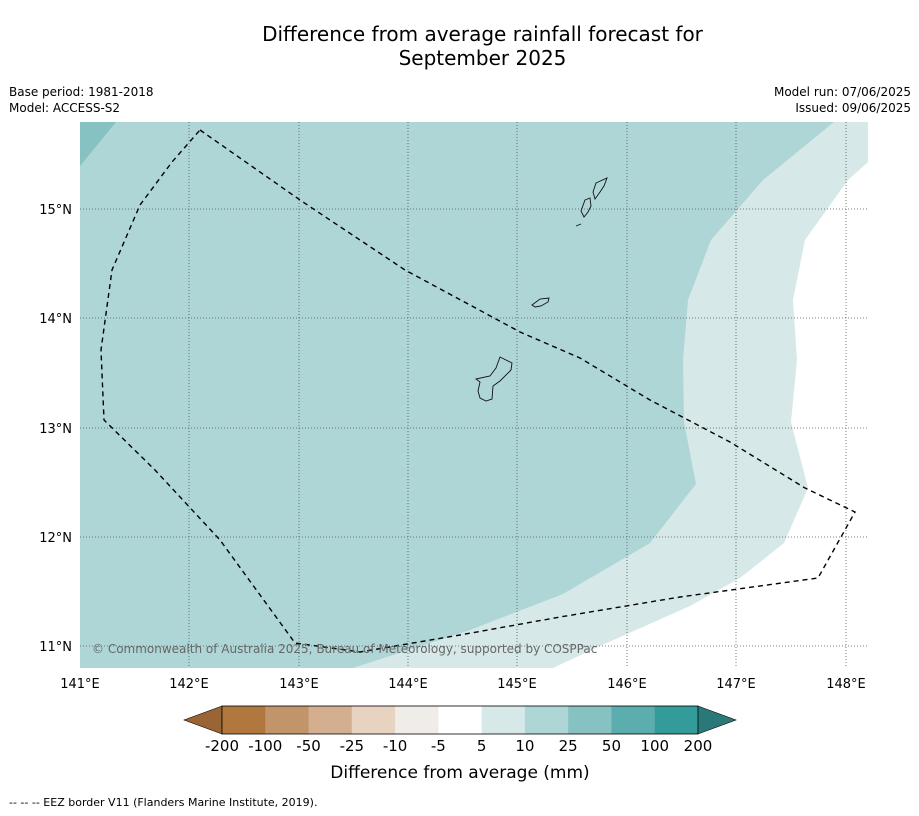  I want to click on lat-labels: 15°N 14°N 13°N 12°N 11°N, so click(55, 429).